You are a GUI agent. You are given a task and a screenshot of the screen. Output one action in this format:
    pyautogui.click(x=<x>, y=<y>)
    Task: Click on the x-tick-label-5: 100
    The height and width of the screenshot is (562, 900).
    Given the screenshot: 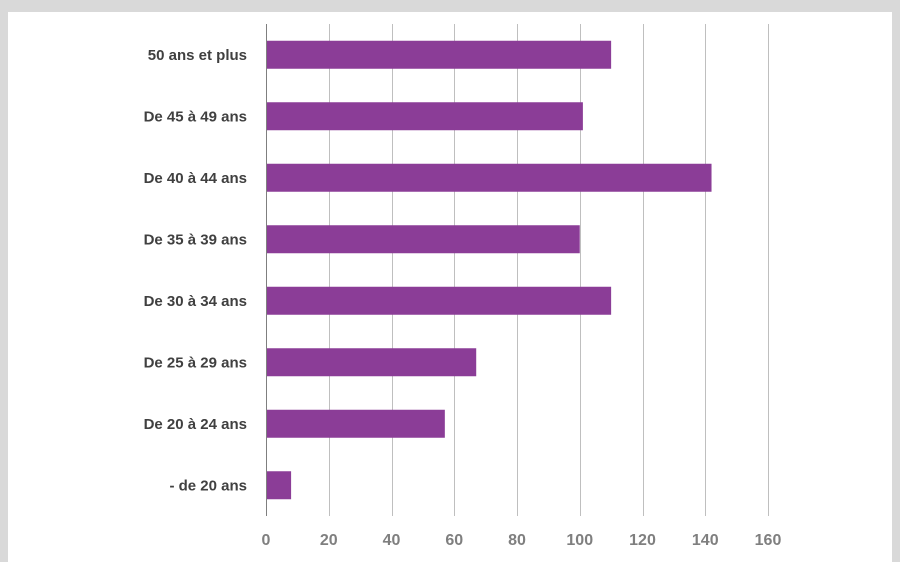 What is the action you would take?
    pyautogui.click(x=579, y=540)
    